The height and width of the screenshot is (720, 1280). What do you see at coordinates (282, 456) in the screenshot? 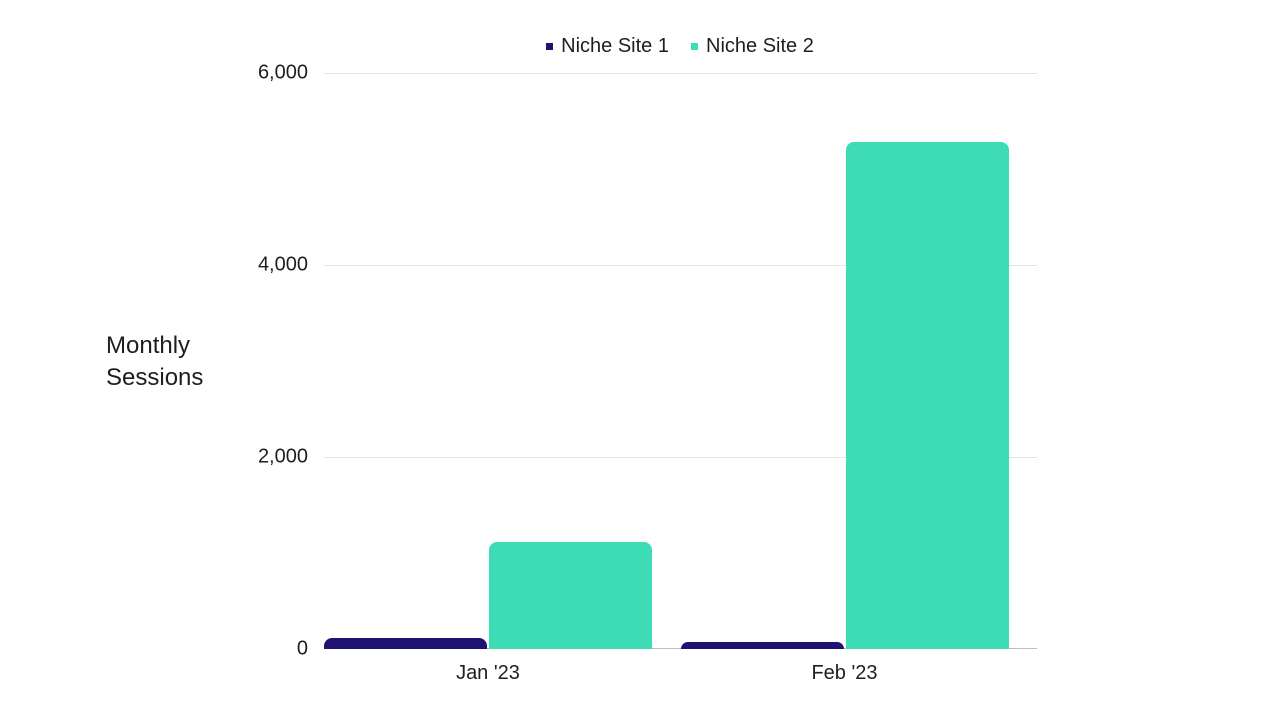
I see `y-tick-label: 2,000` at bounding box center [282, 456].